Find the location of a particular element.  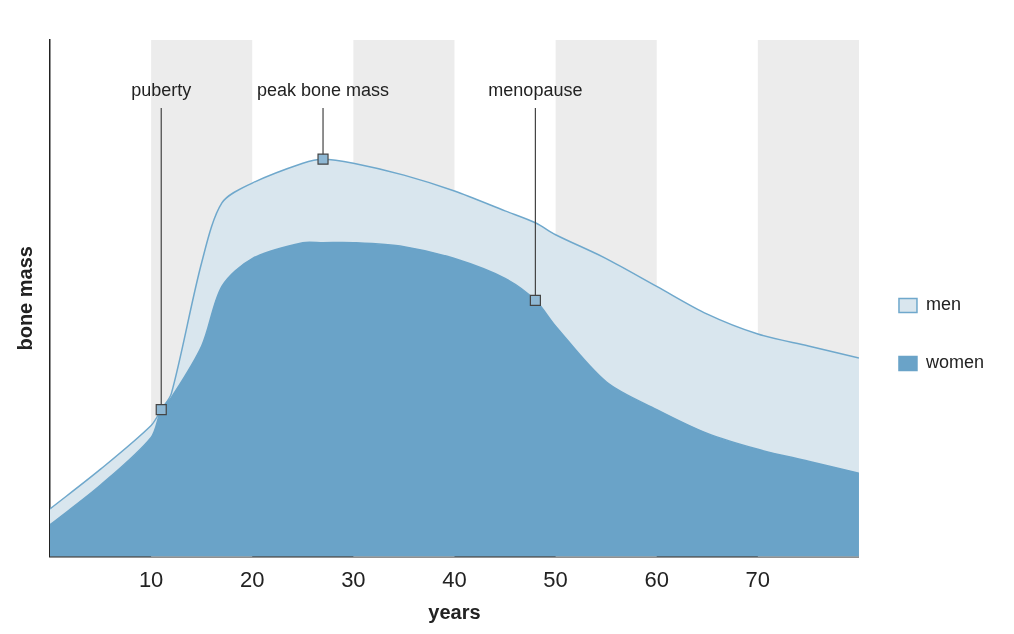

x-tick-label: 60 is located at coordinates (656, 579).